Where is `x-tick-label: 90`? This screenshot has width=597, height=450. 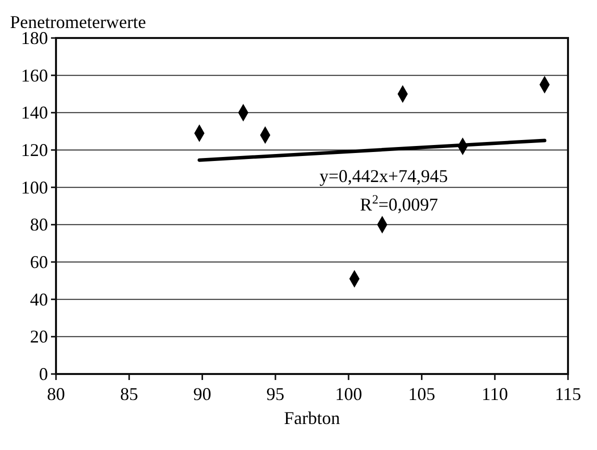
x-tick-label: 90 is located at coordinates (202, 394).